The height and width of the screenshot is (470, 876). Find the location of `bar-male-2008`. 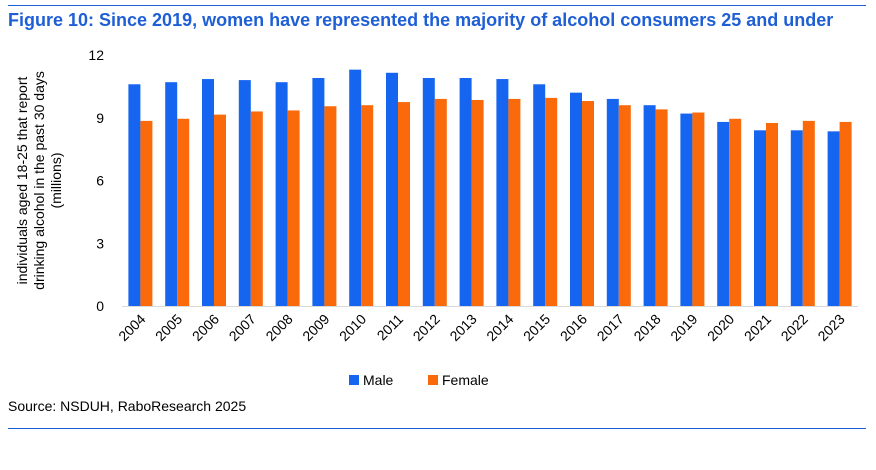

bar-male-2008 is located at coordinates (281, 194).